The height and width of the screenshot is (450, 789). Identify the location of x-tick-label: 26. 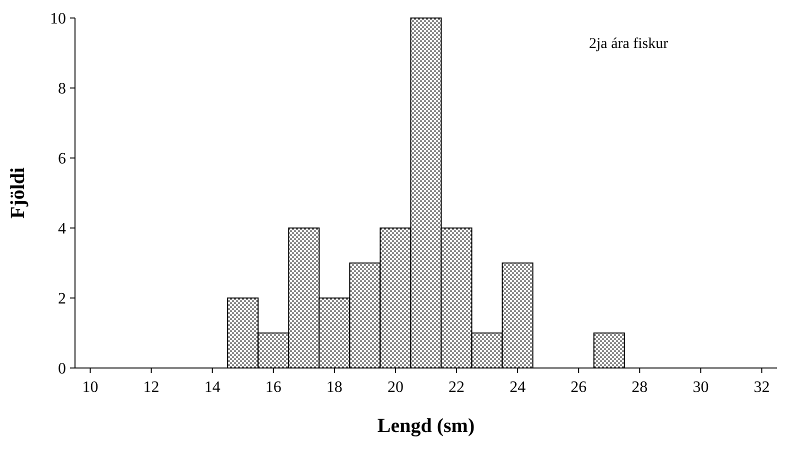
(578, 387).